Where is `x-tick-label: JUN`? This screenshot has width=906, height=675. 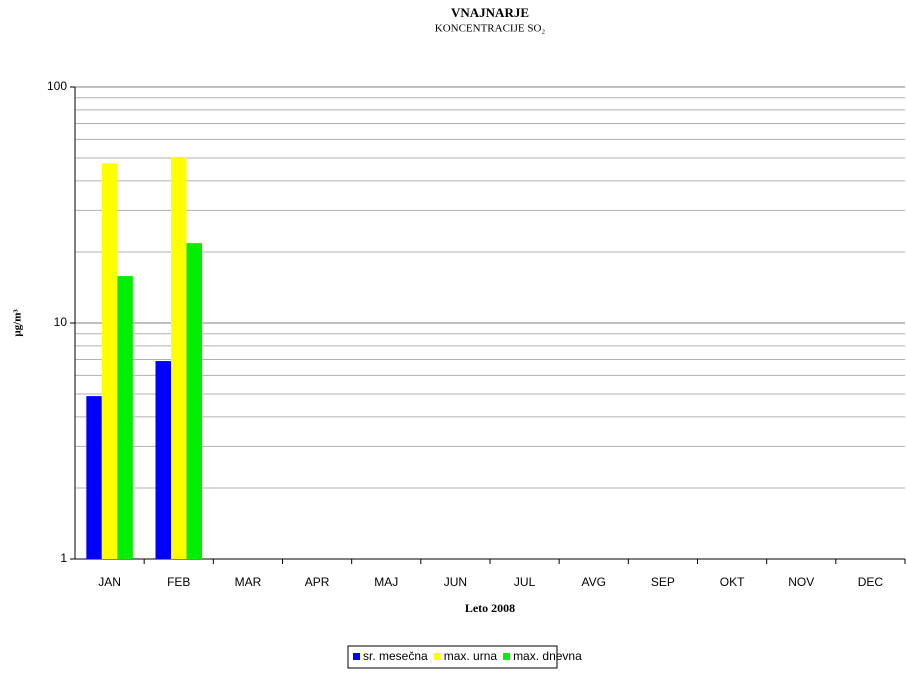 x-tick-label: JUN is located at coordinates (455, 582).